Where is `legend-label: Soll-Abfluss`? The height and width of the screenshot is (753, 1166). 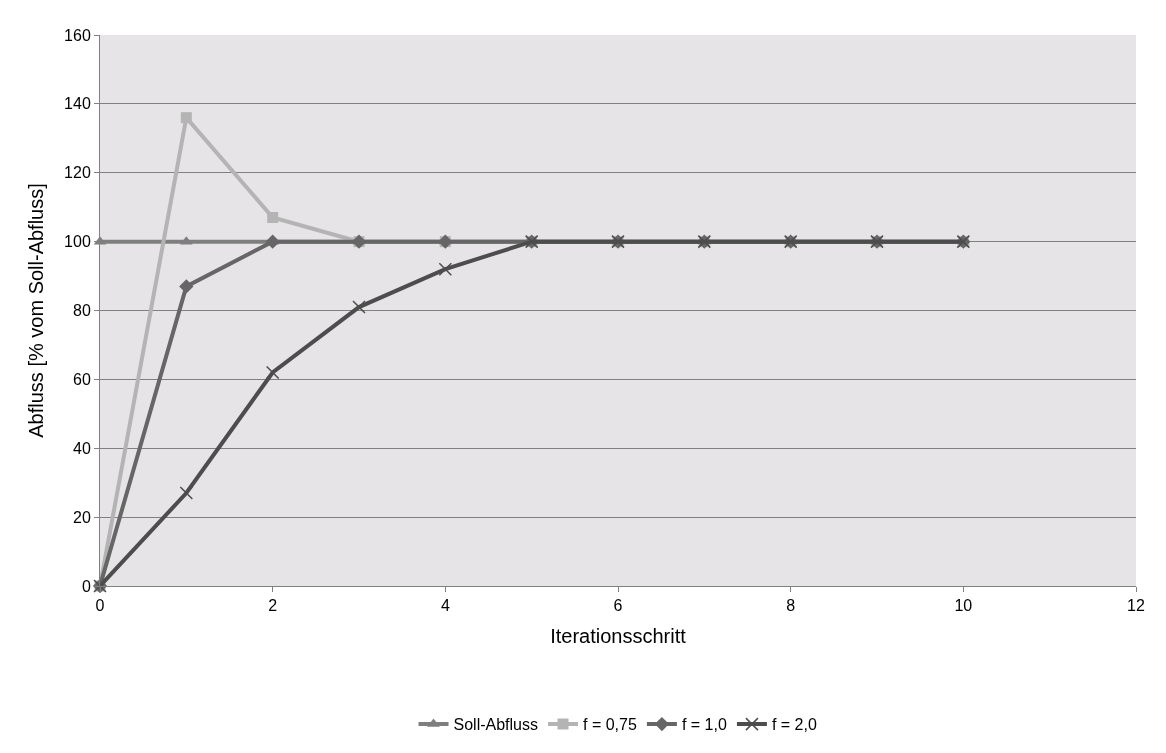 legend-label: Soll-Abfluss is located at coordinates (495, 725).